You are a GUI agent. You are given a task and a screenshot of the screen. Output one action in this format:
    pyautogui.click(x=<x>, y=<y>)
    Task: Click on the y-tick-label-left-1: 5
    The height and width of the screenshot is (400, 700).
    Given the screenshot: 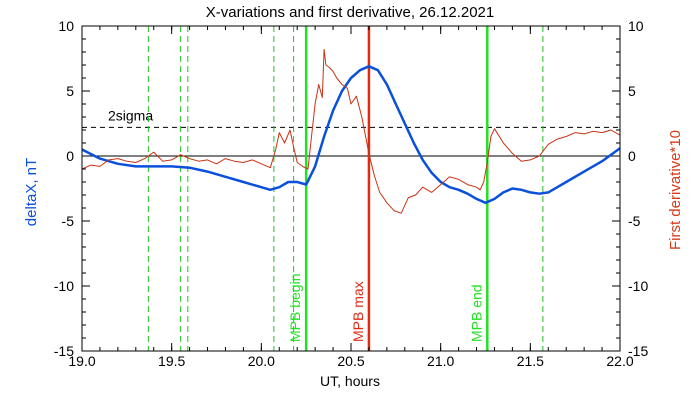 What is the action you would take?
    pyautogui.click(x=70, y=91)
    